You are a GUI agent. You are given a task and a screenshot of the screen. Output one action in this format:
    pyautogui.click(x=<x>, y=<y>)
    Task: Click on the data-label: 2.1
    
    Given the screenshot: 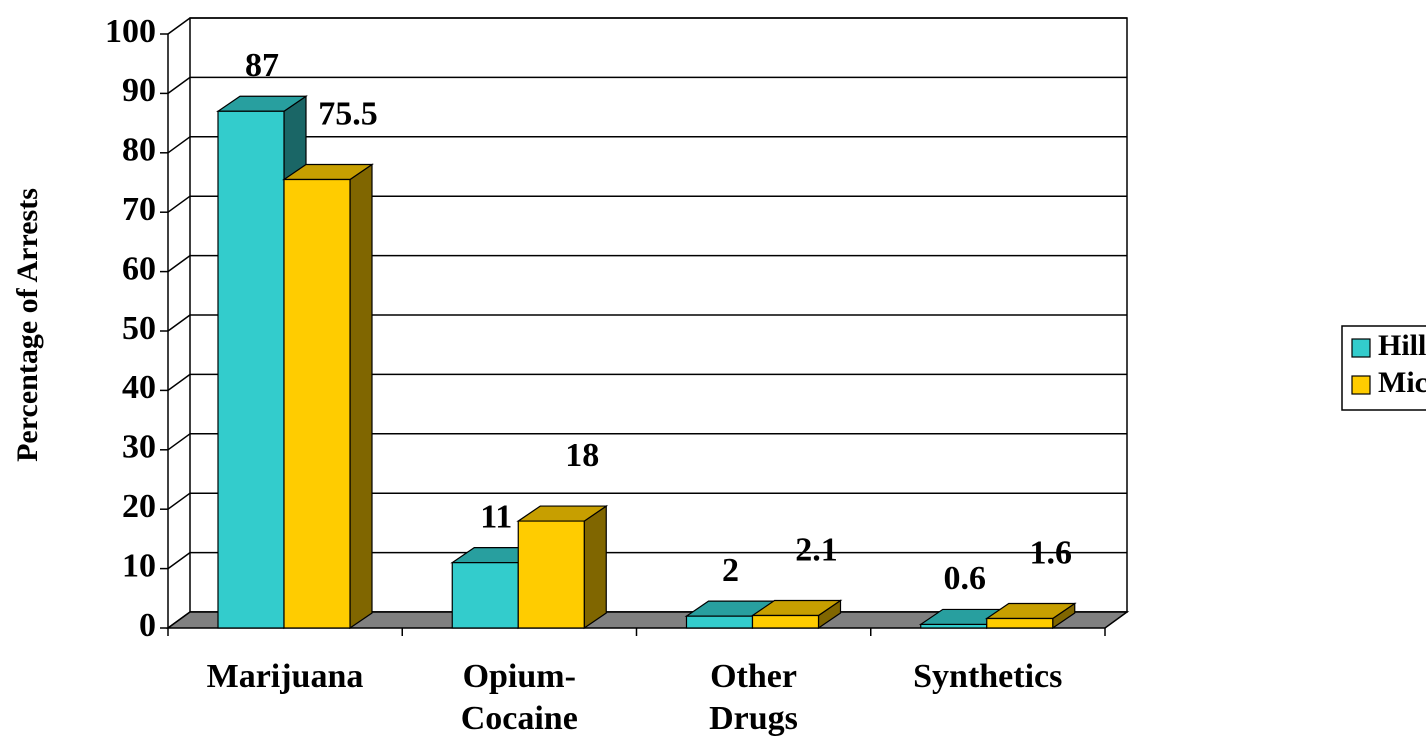 What is the action you would take?
    pyautogui.click(x=816, y=549)
    